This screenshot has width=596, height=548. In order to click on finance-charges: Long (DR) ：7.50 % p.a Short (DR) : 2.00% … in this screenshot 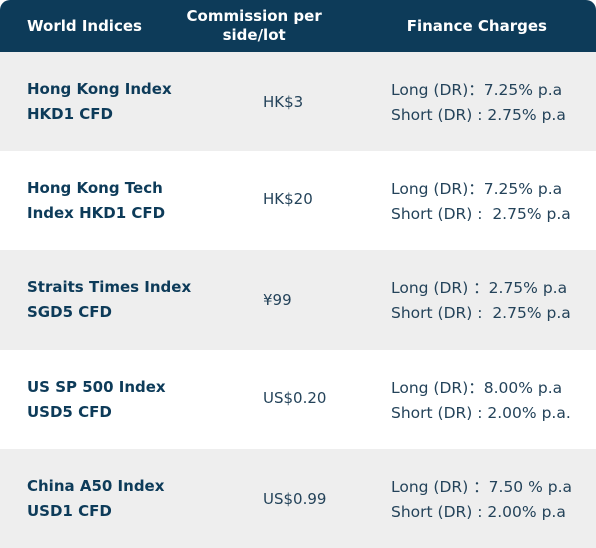, I will do `click(481, 500)`.